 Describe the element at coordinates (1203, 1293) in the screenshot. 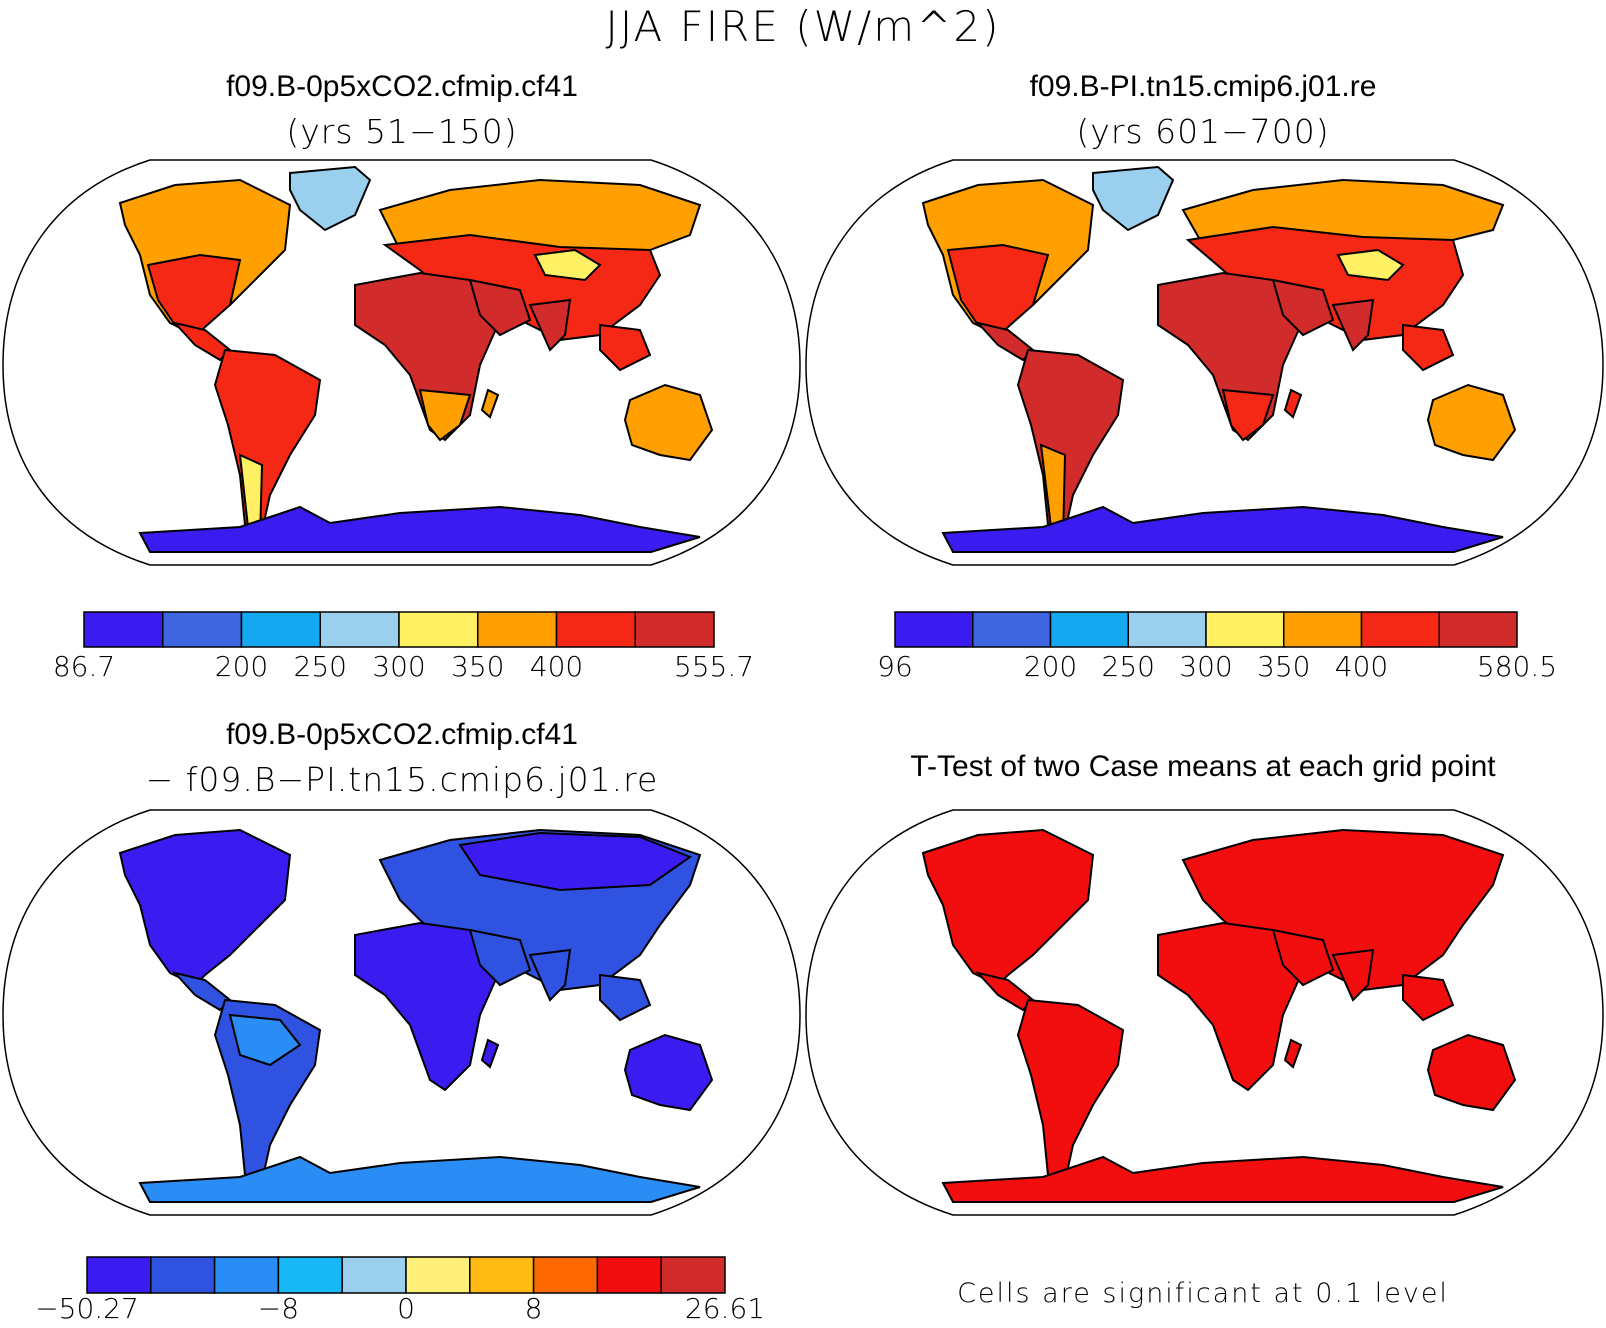

I see `significance-note: Cells are significant at 0.1 level` at that location.